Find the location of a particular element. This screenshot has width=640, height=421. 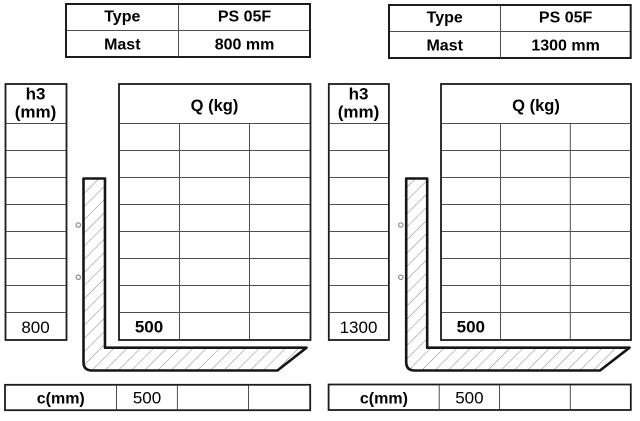

svg-text: 1300 is located at coordinates (359, 327).